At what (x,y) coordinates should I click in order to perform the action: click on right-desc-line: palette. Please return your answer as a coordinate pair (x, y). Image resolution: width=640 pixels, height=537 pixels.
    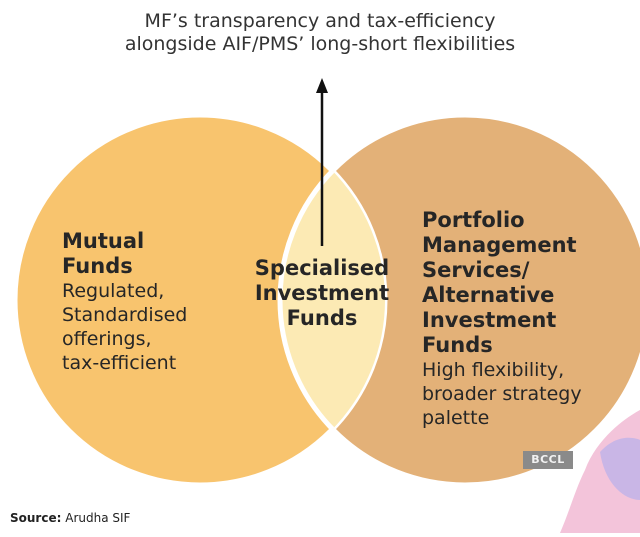
    Looking at the image, I should click on (456, 418).